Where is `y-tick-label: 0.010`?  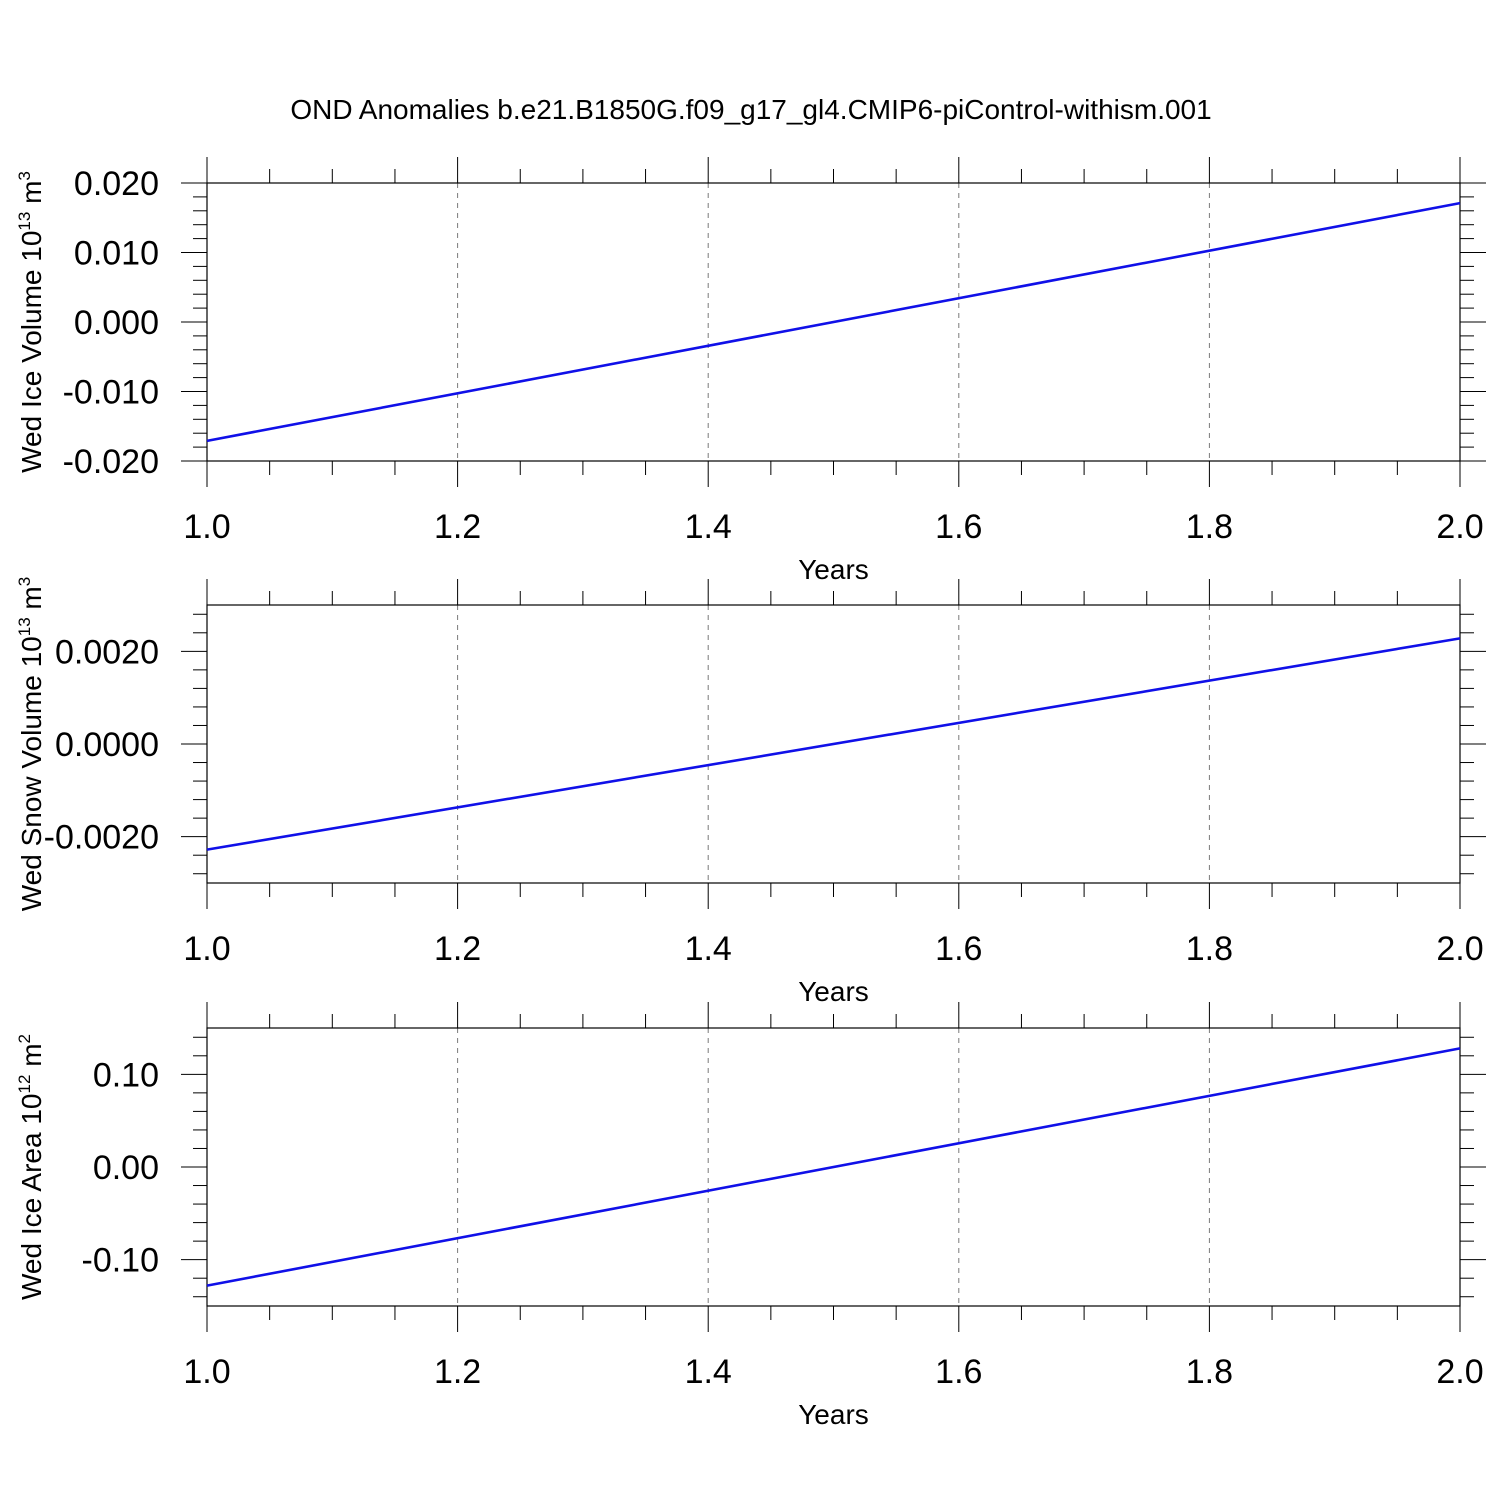 y-tick-label: 0.010 is located at coordinates (116, 254).